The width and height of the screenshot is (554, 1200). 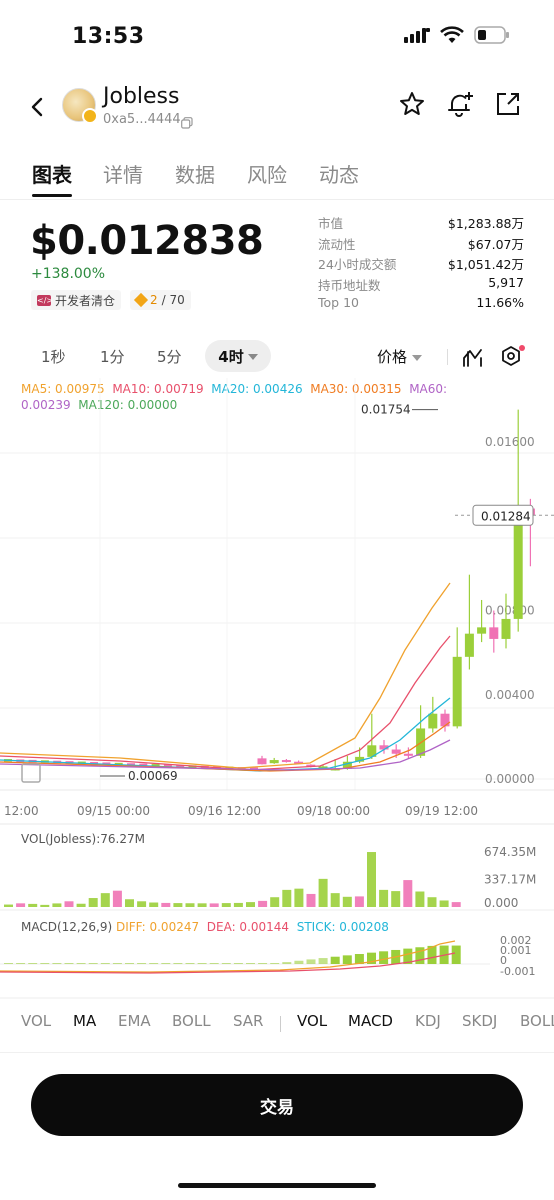 What do you see at coordinates (428, 1021) in the screenshot?
I see `ind-sub-kdj: KDJ` at bounding box center [428, 1021].